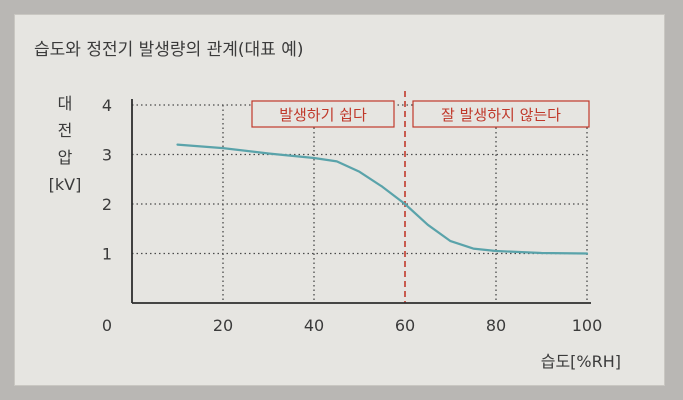  Describe the element at coordinates (223, 325) in the screenshot. I see `x-tick-label: 20` at that location.